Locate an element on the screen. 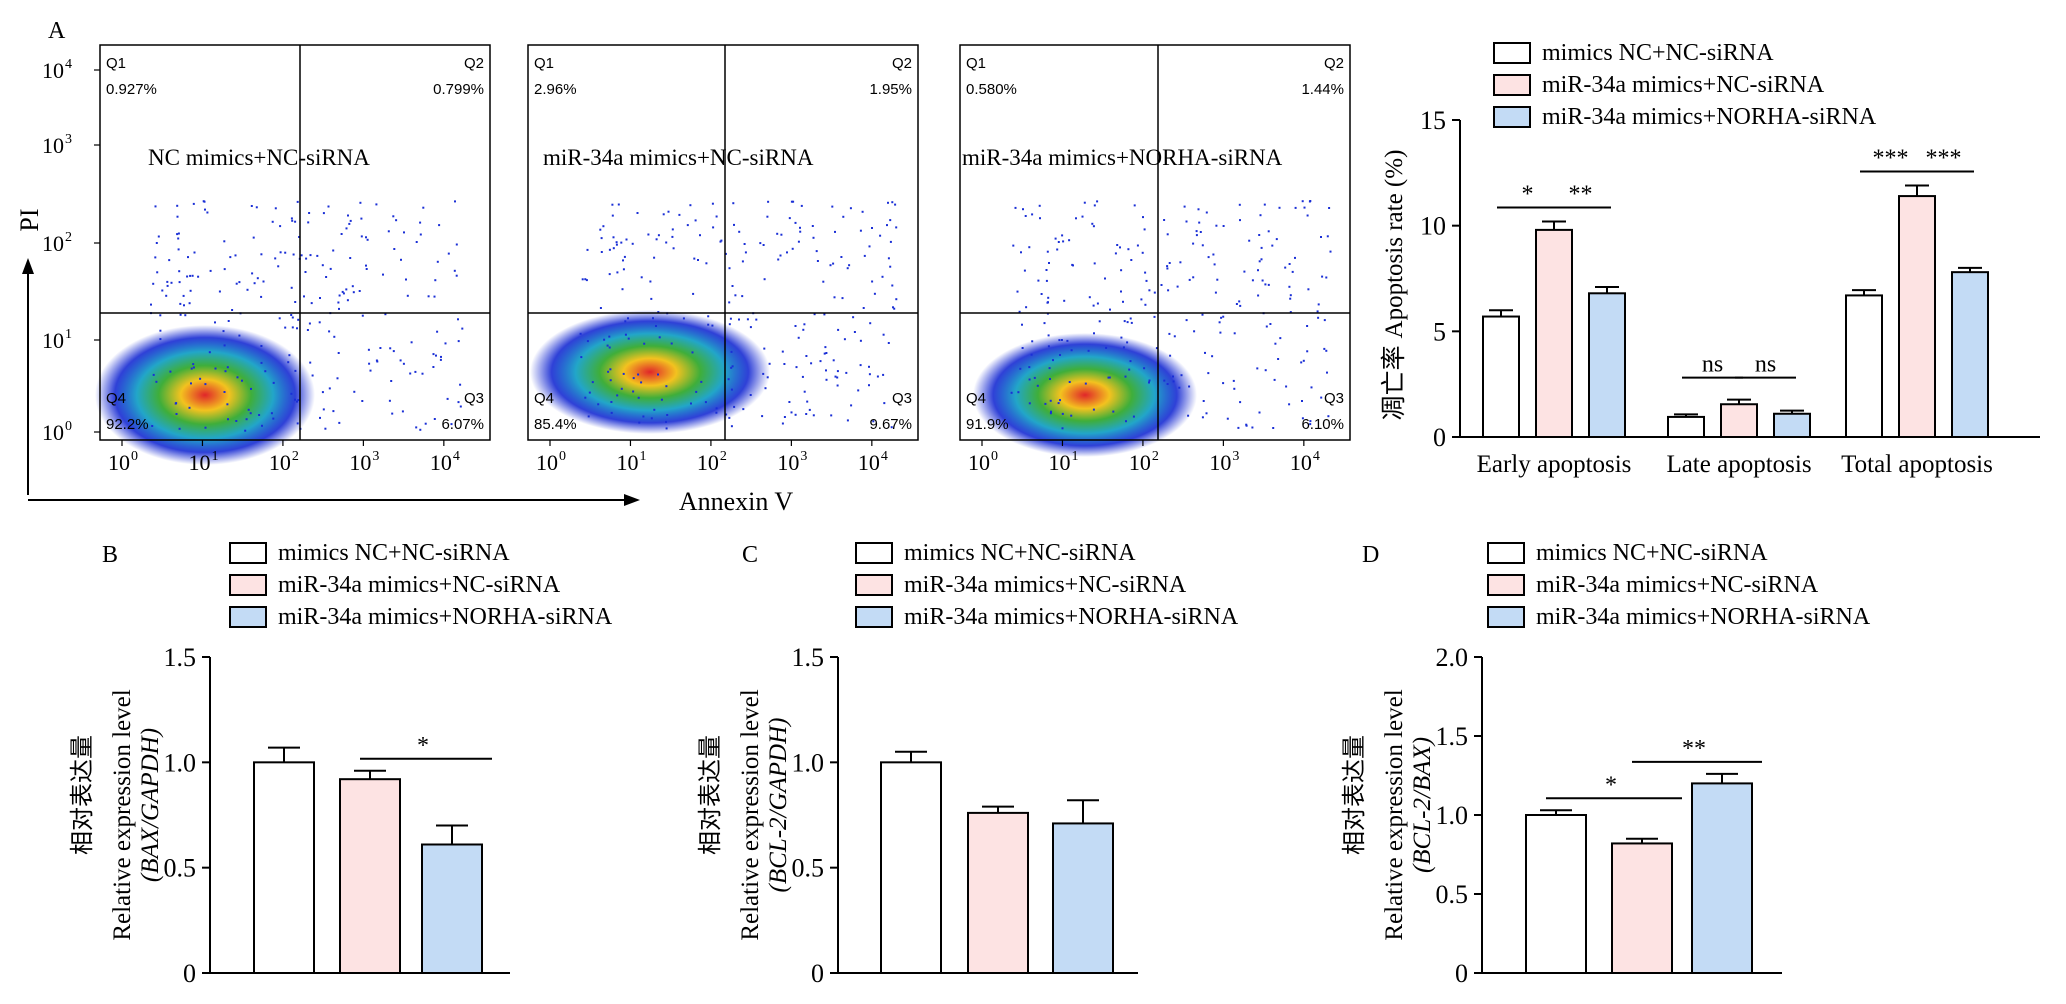  x-category-label: Total apoptosis is located at coordinates (1917, 464).